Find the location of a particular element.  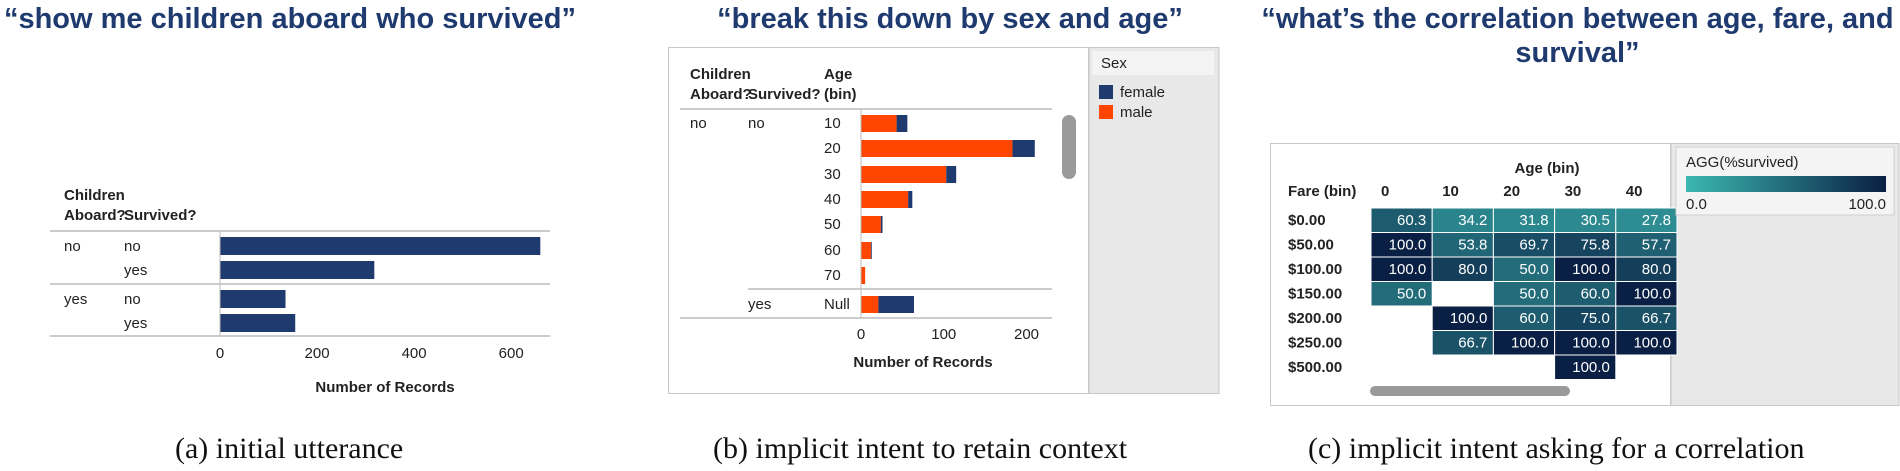

row-header-children-aboard-1: Children is located at coordinates (94, 195).